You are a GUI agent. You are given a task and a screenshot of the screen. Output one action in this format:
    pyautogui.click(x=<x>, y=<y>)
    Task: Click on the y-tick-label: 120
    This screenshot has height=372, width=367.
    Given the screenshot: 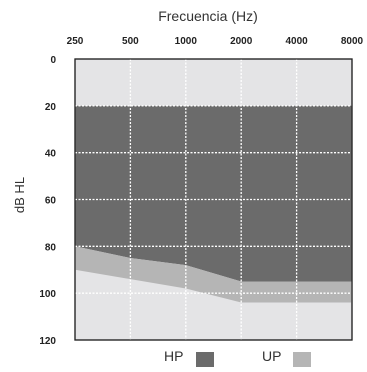 What is the action you would take?
    pyautogui.click(x=47, y=341)
    